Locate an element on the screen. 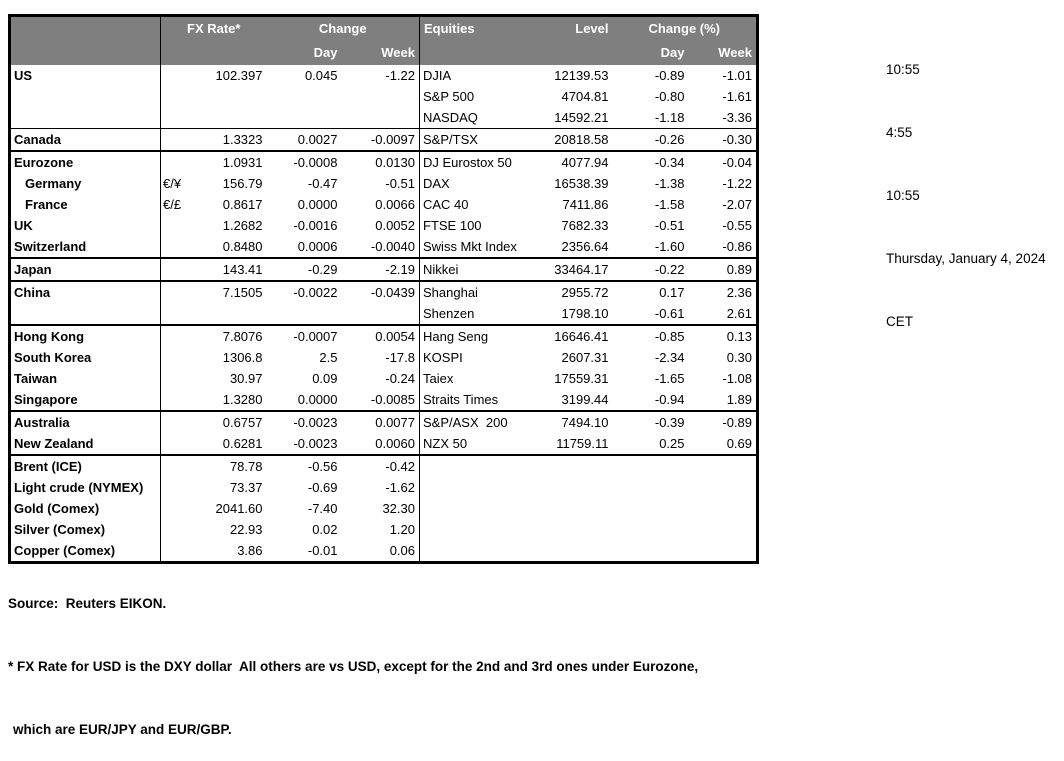 The height and width of the screenshot is (761, 1064). fx-rate-cell: 73.37 is located at coordinates (246, 487).